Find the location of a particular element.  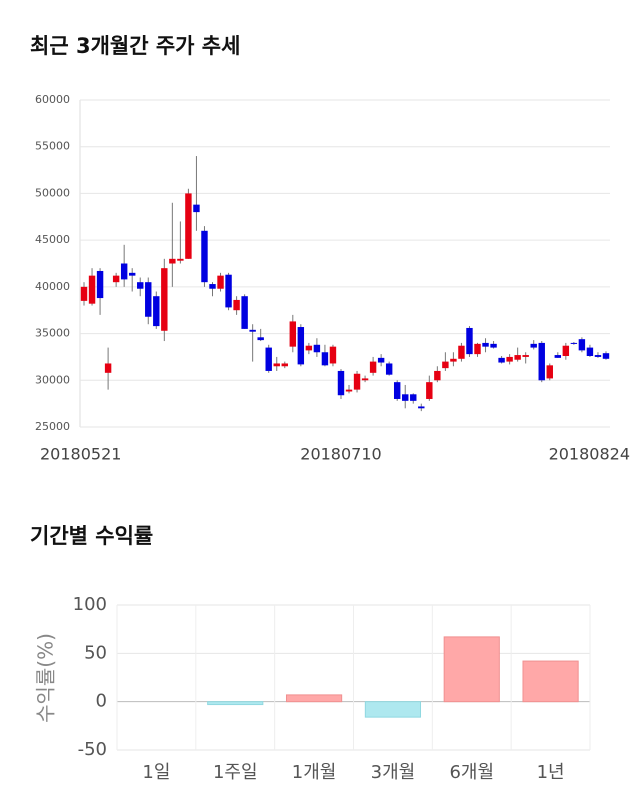

chart-title: 최근 3개월간 주가 추세 is located at coordinates (135, 46).